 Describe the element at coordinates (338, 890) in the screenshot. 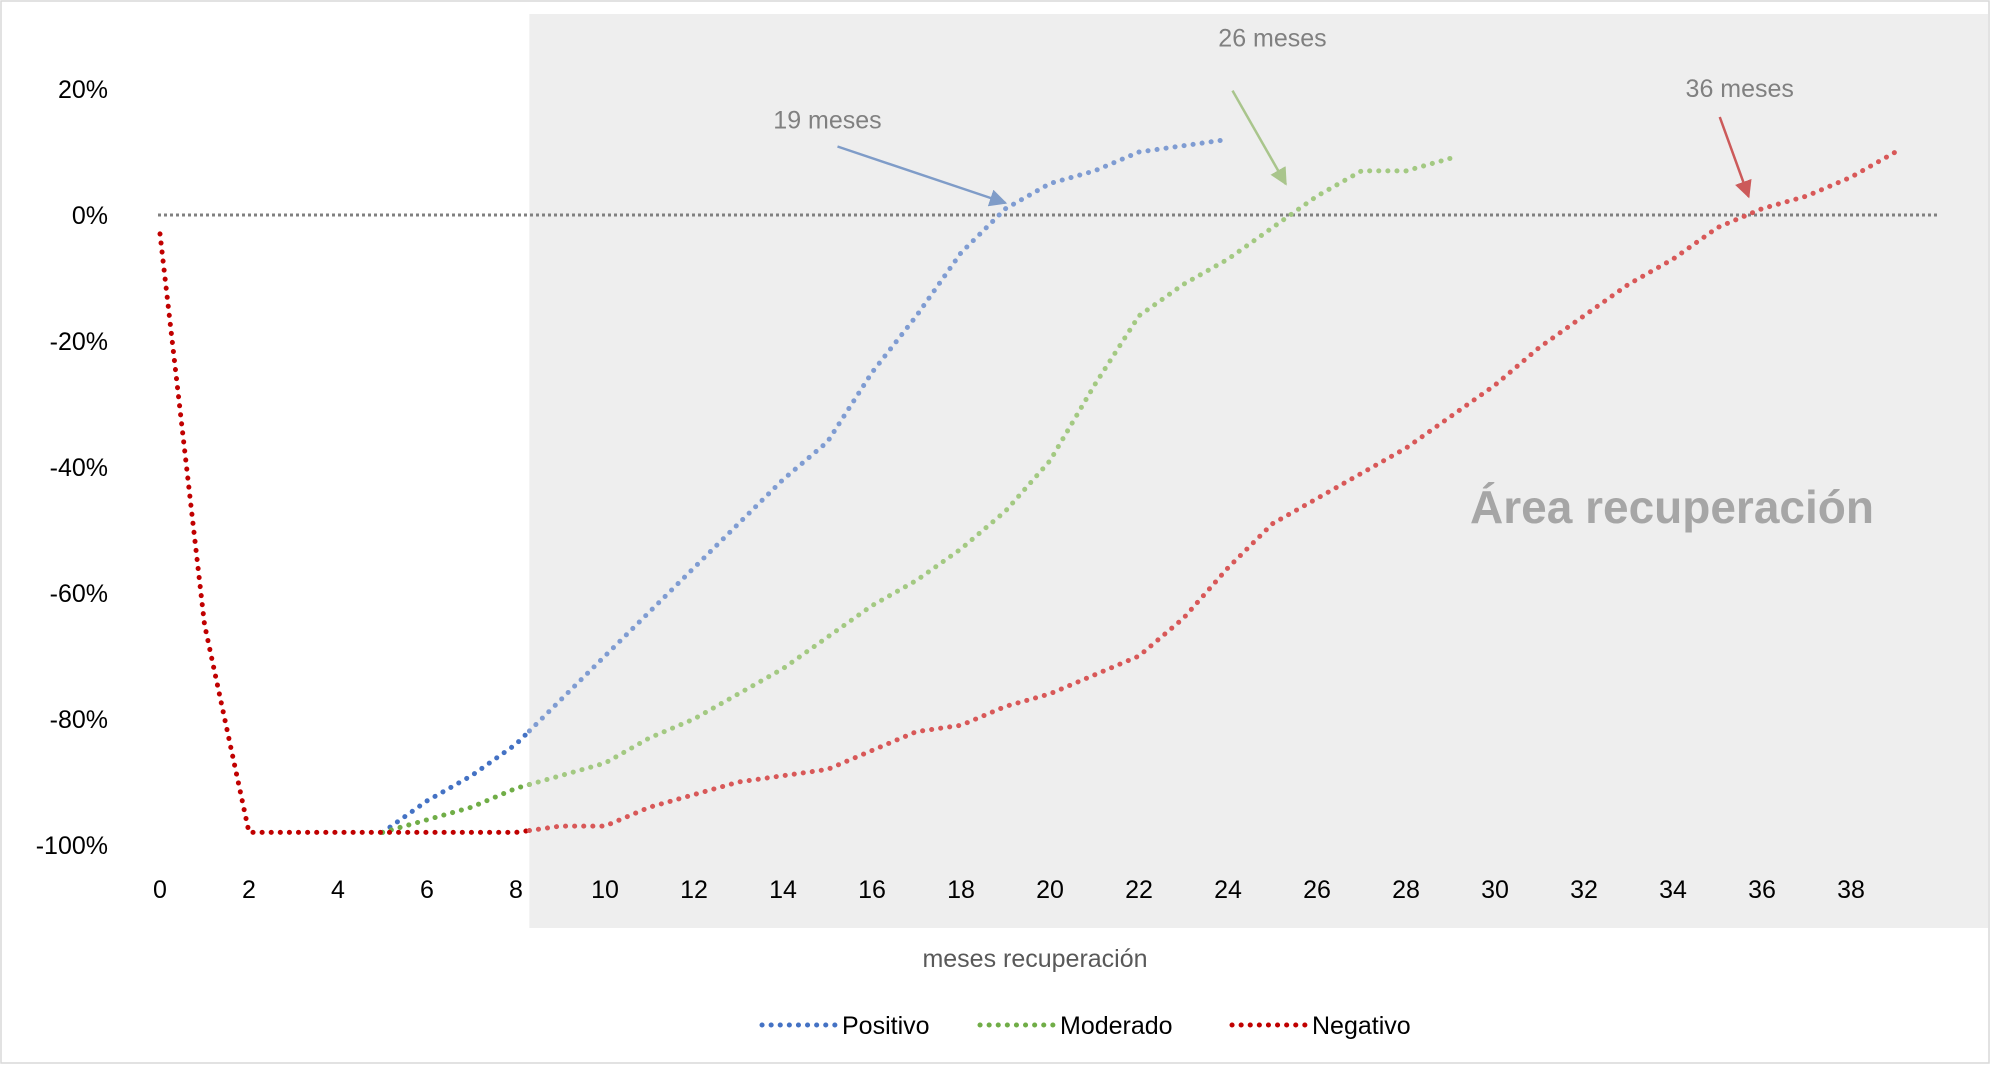

I see `x-tick-label: 4` at that location.